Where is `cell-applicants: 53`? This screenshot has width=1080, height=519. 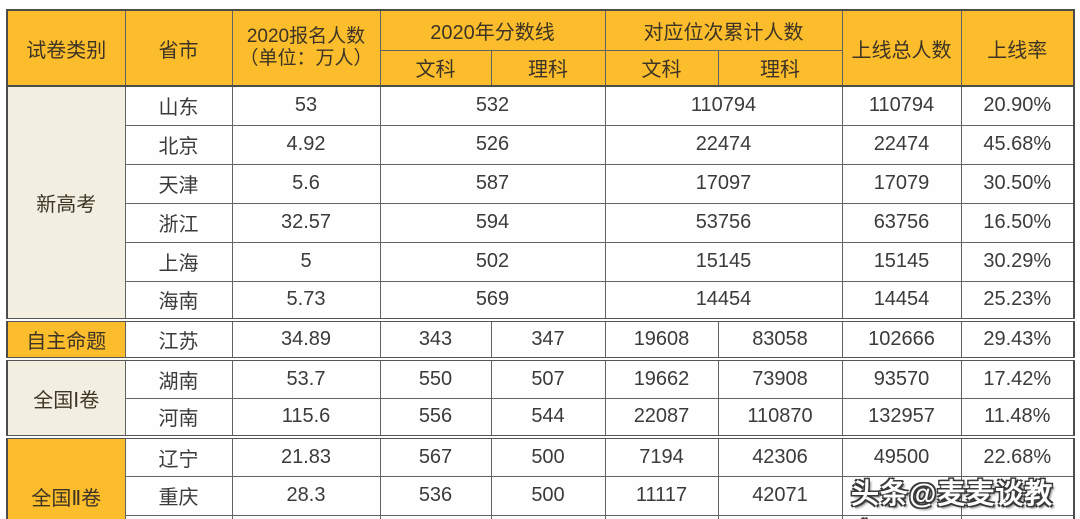
cell-applicants: 53 is located at coordinates (306, 105).